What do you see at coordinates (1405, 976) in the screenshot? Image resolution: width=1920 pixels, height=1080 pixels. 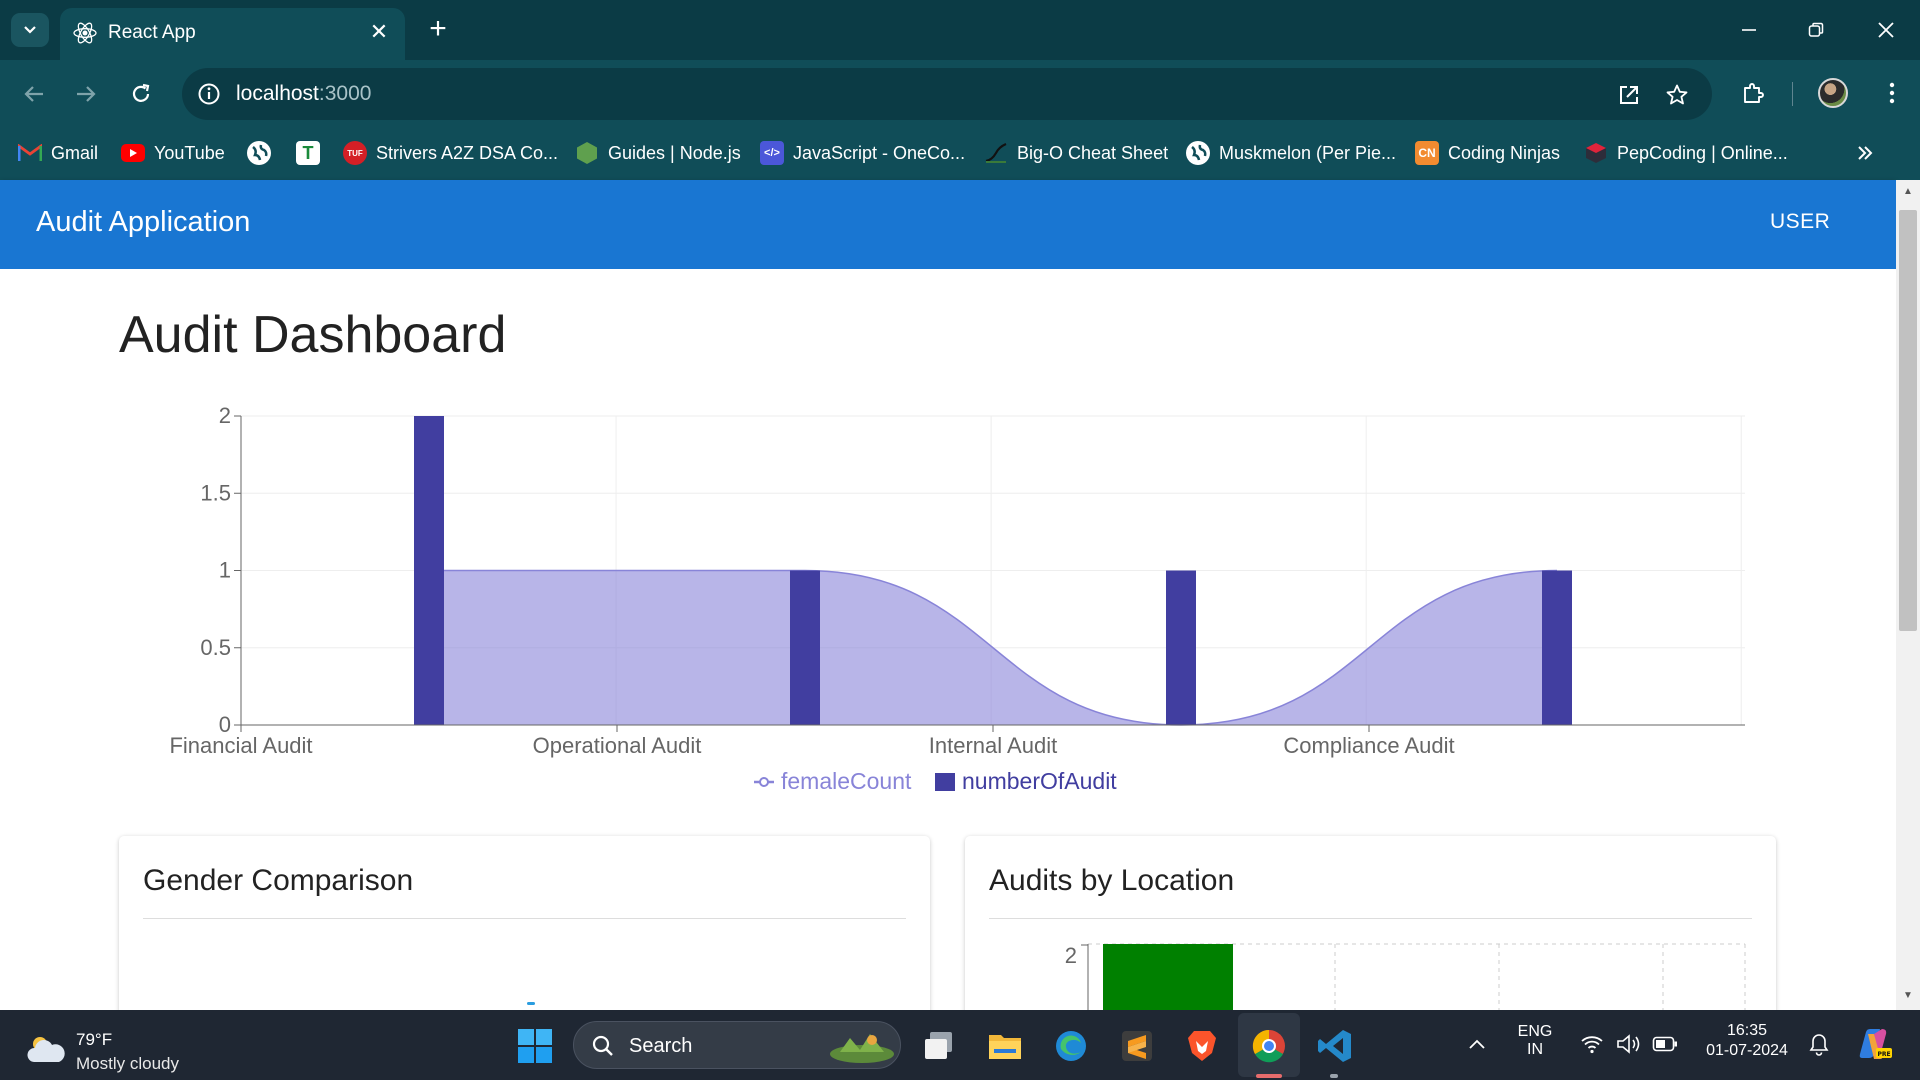 I see `location-chart: 2` at bounding box center [1405, 976].